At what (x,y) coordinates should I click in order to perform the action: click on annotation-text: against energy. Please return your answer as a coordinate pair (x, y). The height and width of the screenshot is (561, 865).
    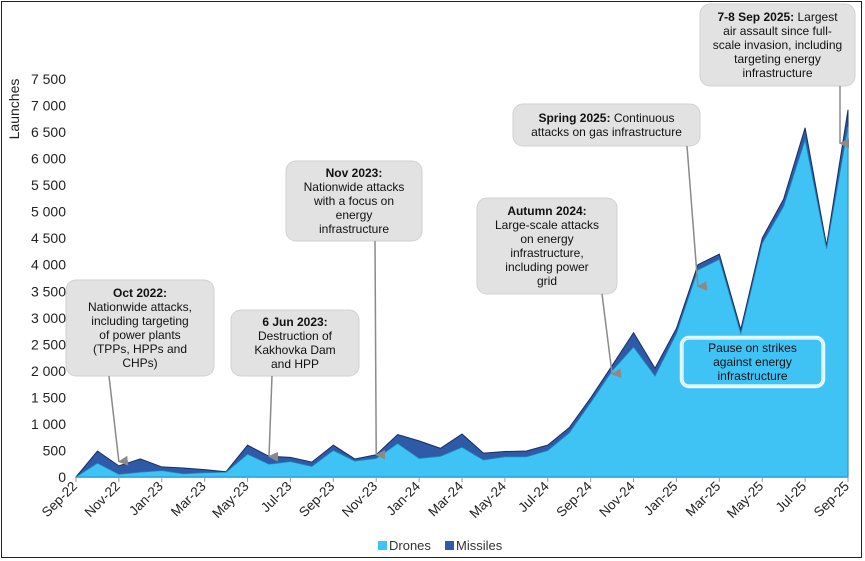
    Looking at the image, I should click on (752, 362).